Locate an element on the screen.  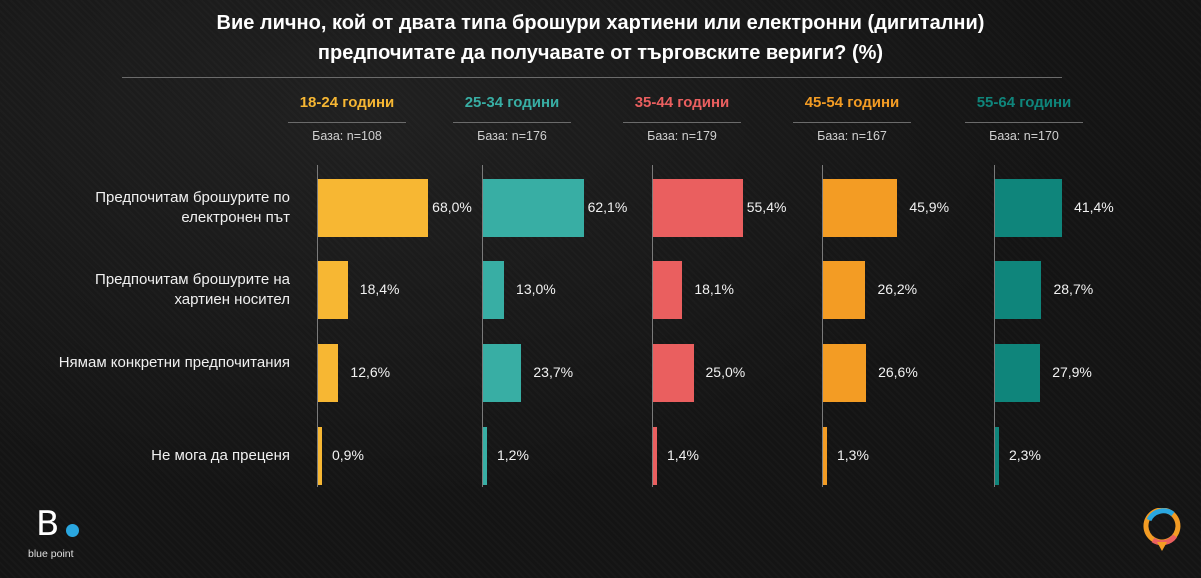
value-label-4-4: 1,3% is located at coordinates (853, 455).